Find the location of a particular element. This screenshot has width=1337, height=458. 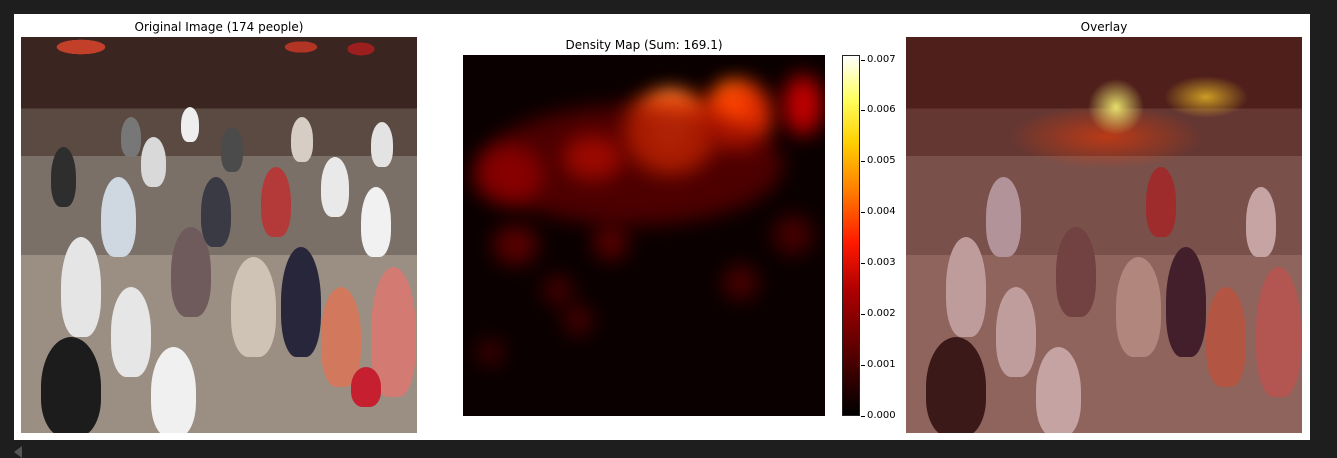

right-title: Overlay is located at coordinates (1104, 27).